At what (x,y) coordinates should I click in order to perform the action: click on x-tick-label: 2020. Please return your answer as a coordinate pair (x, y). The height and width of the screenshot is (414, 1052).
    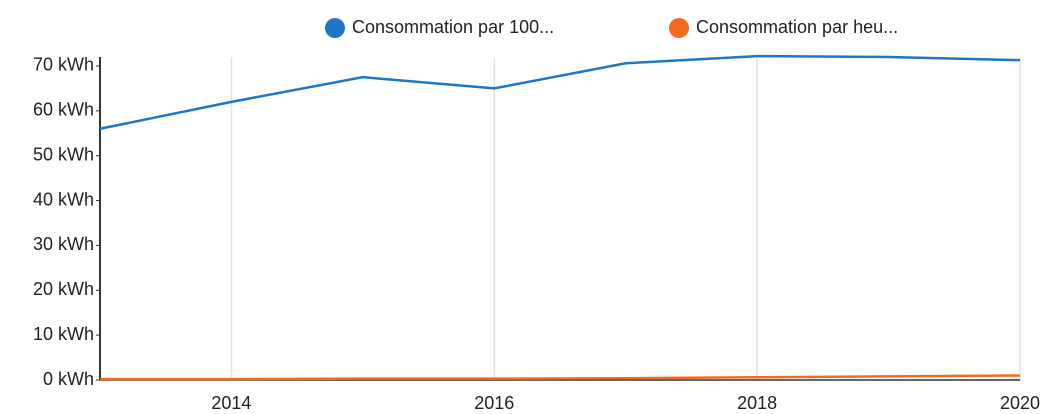
    Looking at the image, I should click on (1020, 403).